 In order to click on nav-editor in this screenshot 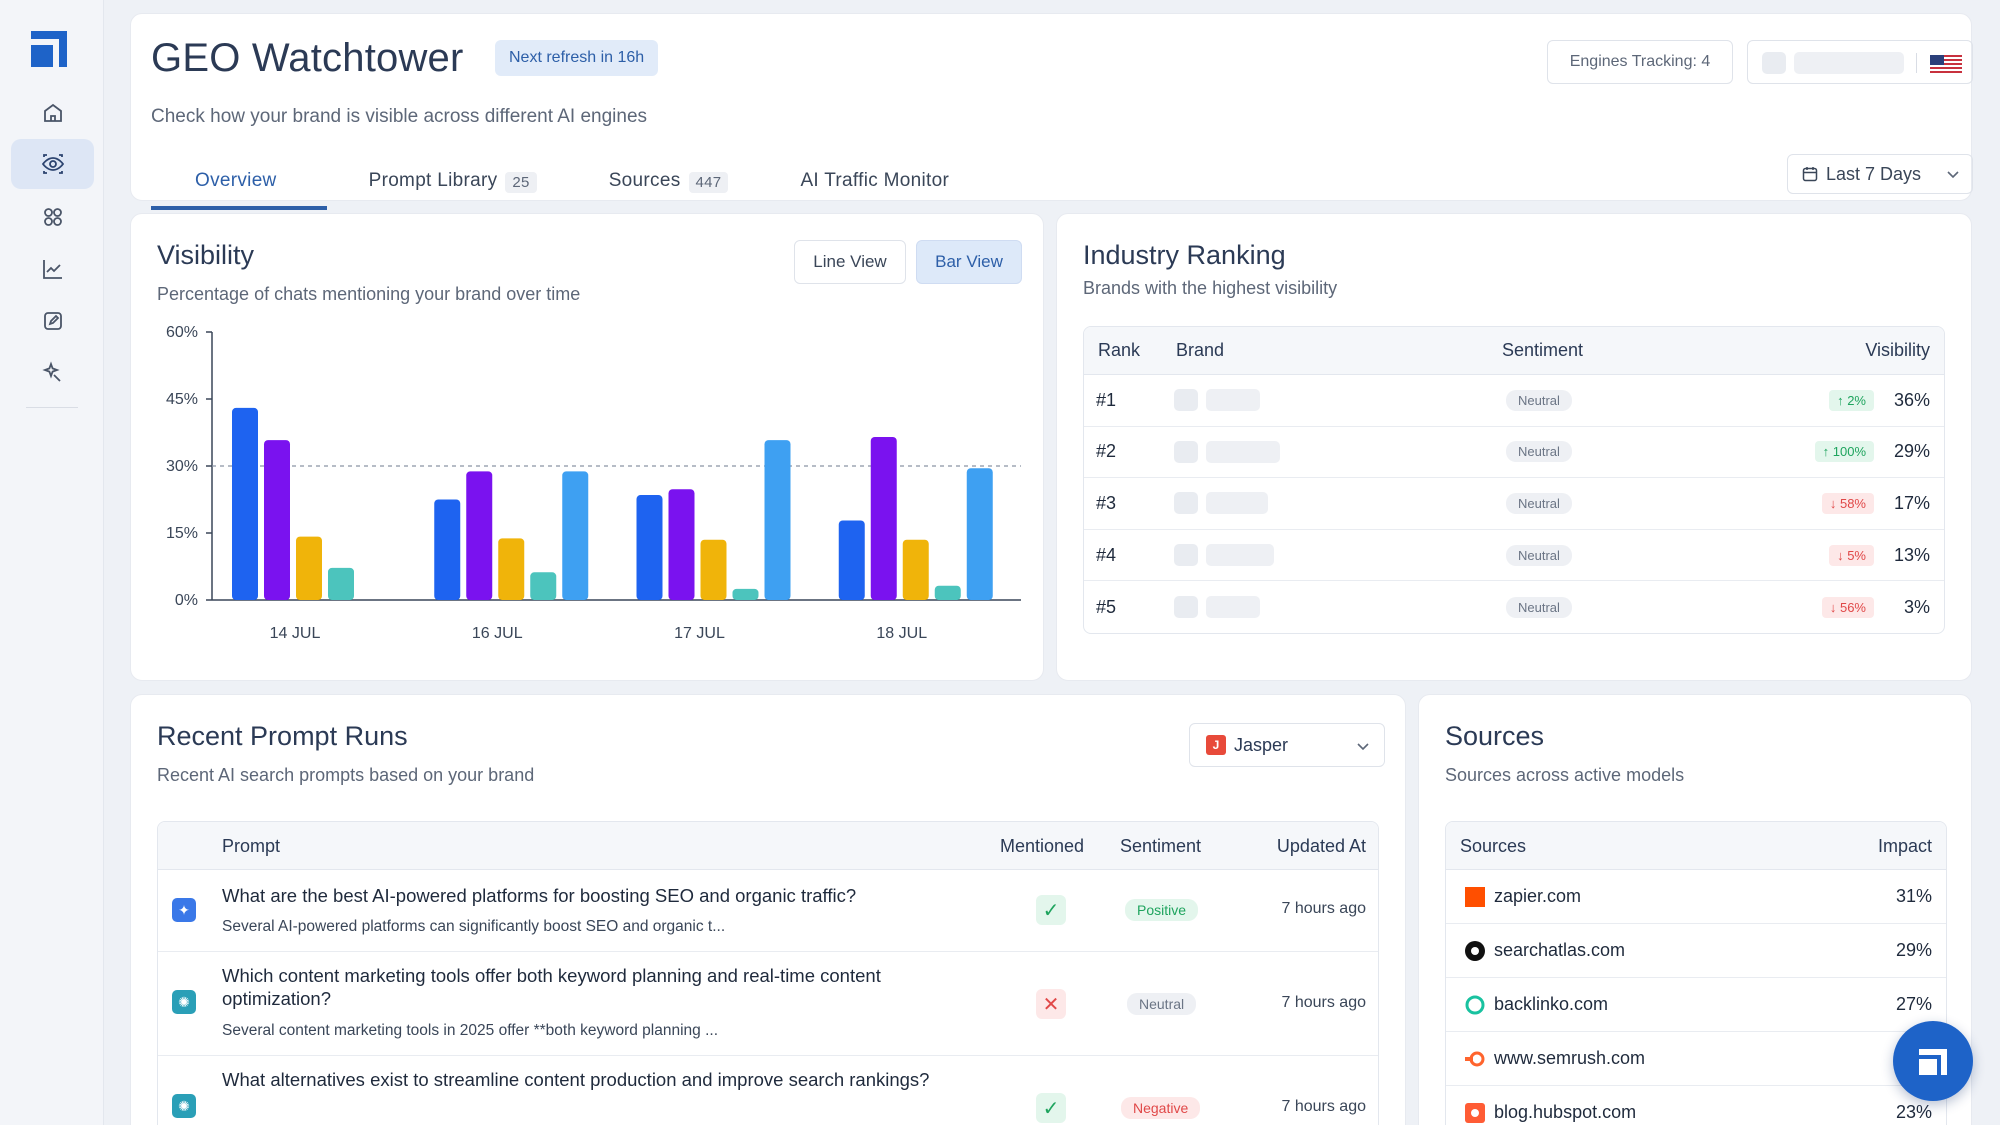, I will do `click(52, 321)`.